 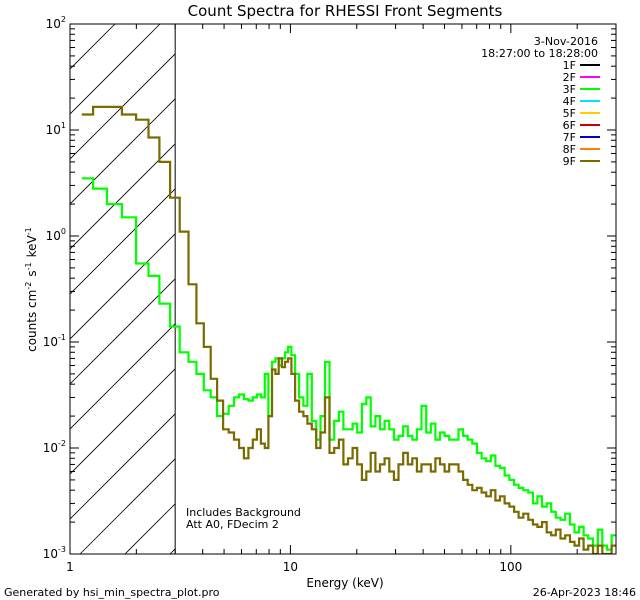 I want to click on y-tick-label: 10¹, so click(x=56, y=129).